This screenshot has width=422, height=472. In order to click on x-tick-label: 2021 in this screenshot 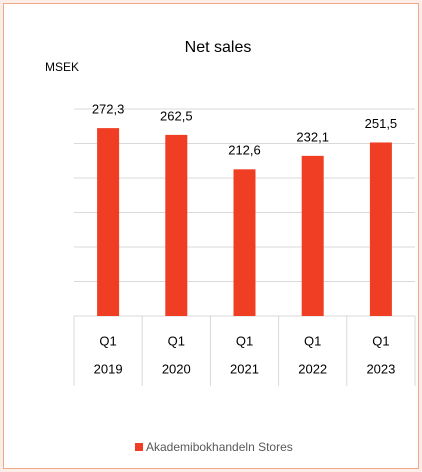, I will do `click(244, 368)`.